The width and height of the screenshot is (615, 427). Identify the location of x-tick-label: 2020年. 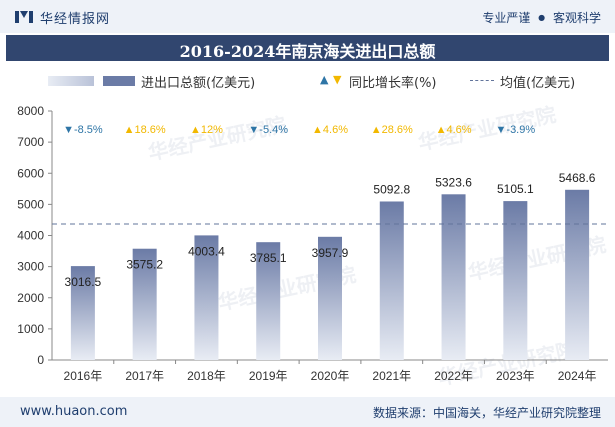
(330, 376).